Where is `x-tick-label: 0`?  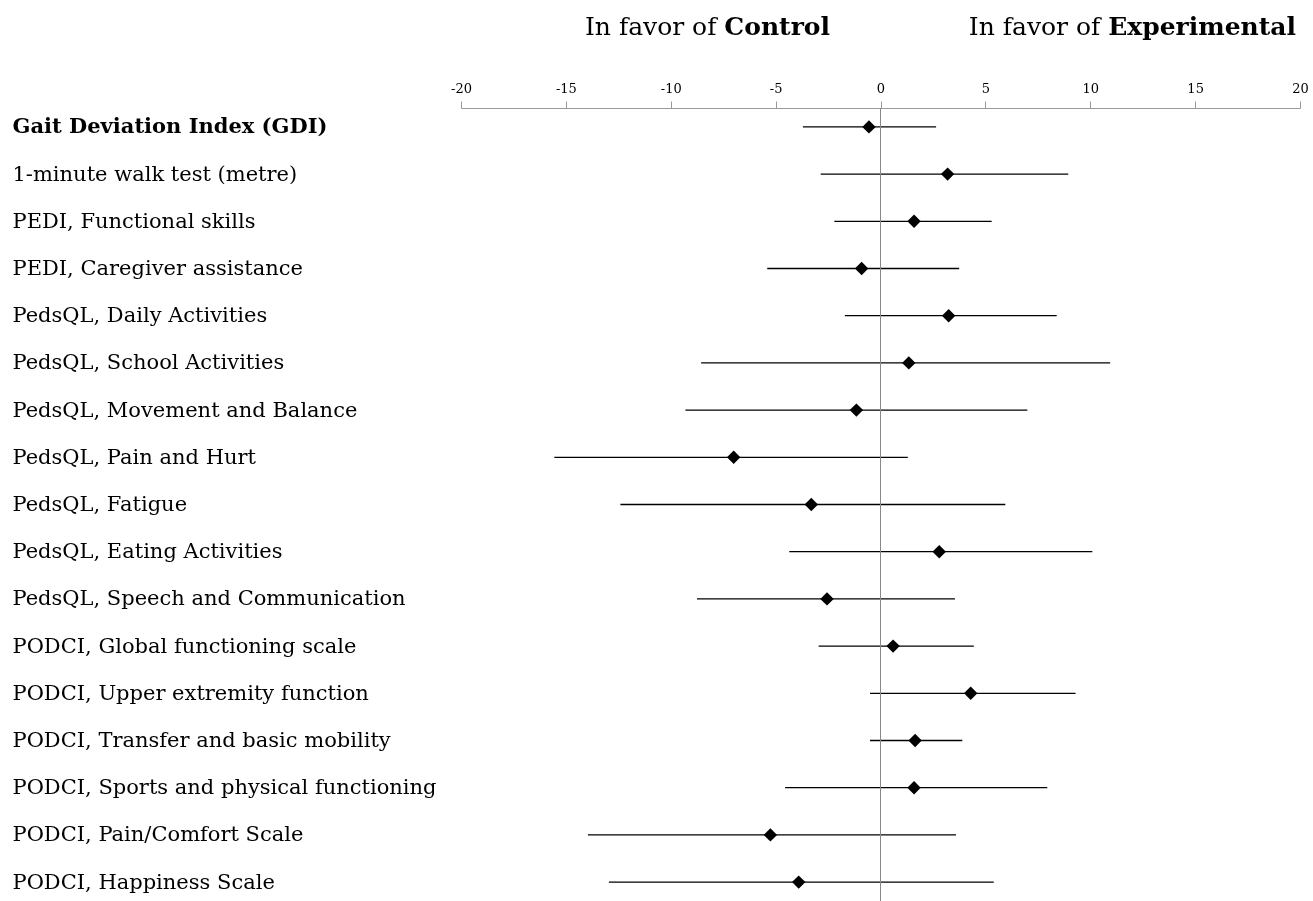
x-tick-label: 0 is located at coordinates (881, 88).